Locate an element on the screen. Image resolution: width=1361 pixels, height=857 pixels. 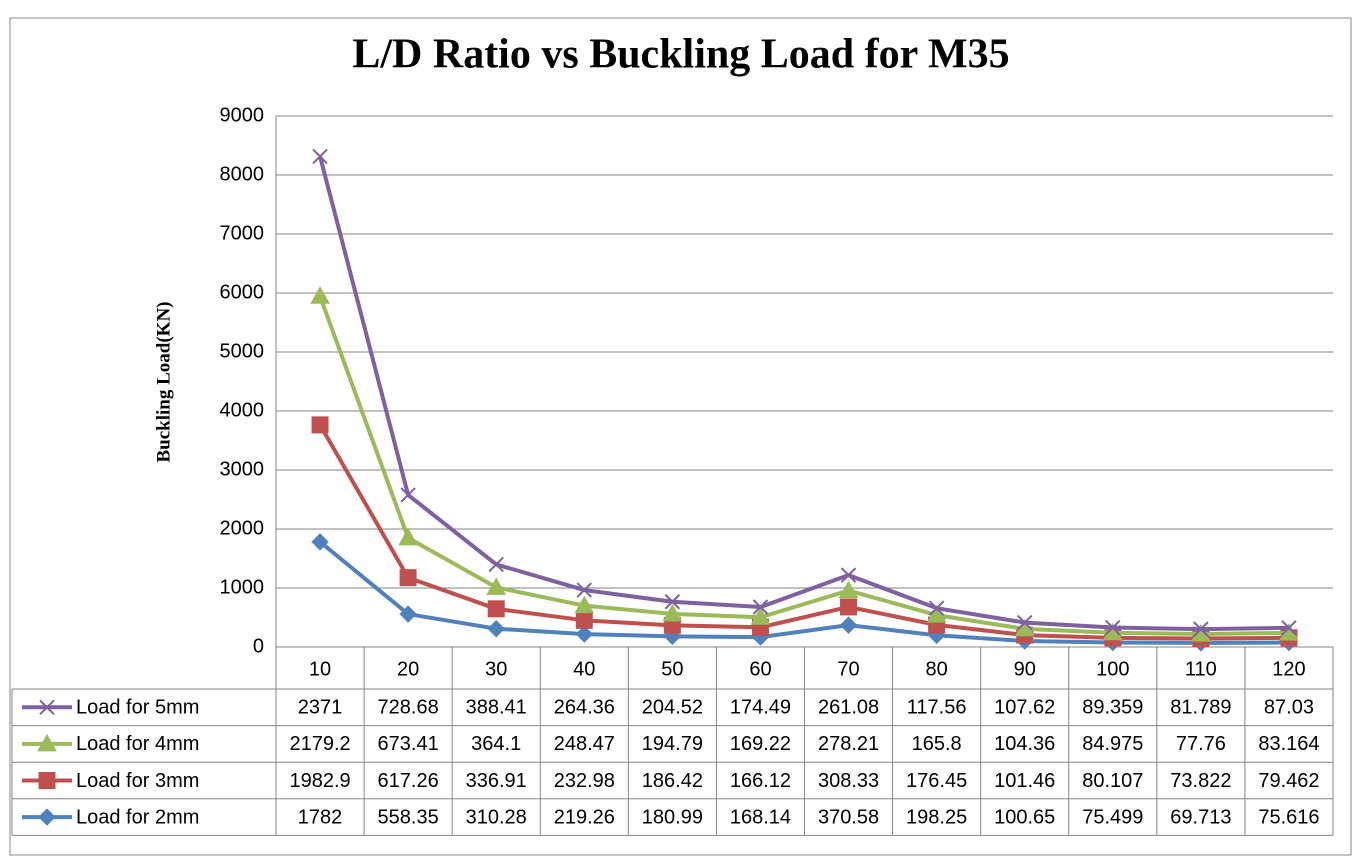
table-cell: 165.8 is located at coordinates (937, 744).